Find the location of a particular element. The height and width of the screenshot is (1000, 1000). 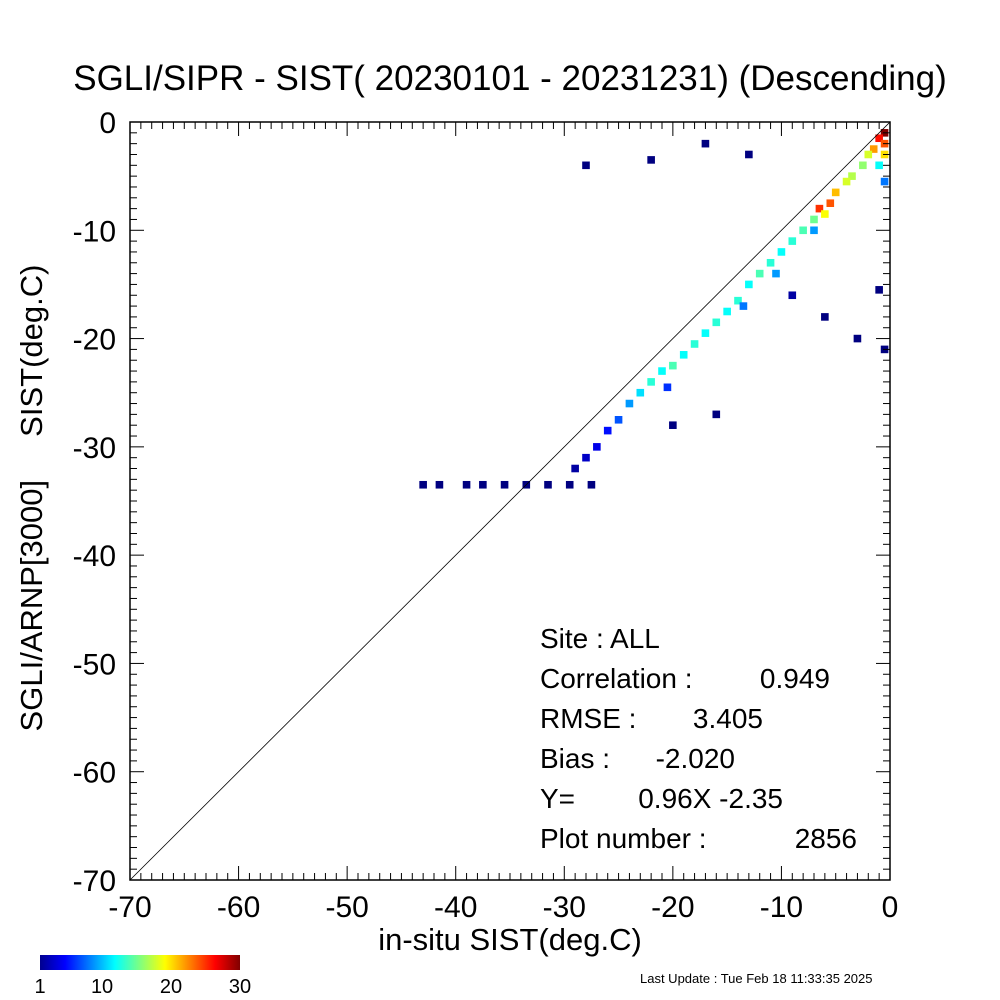

x-axis-title: in-situ SIST(deg.C) is located at coordinates (510, 939).